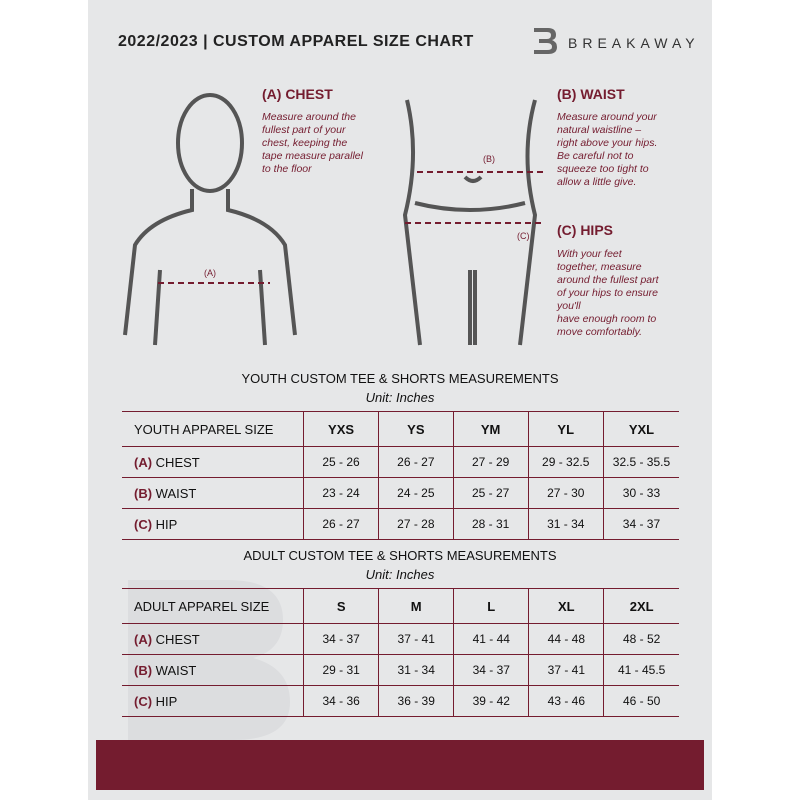 The height and width of the screenshot is (800, 800). I want to click on measurement-value: 46 - 50, so click(641, 701).